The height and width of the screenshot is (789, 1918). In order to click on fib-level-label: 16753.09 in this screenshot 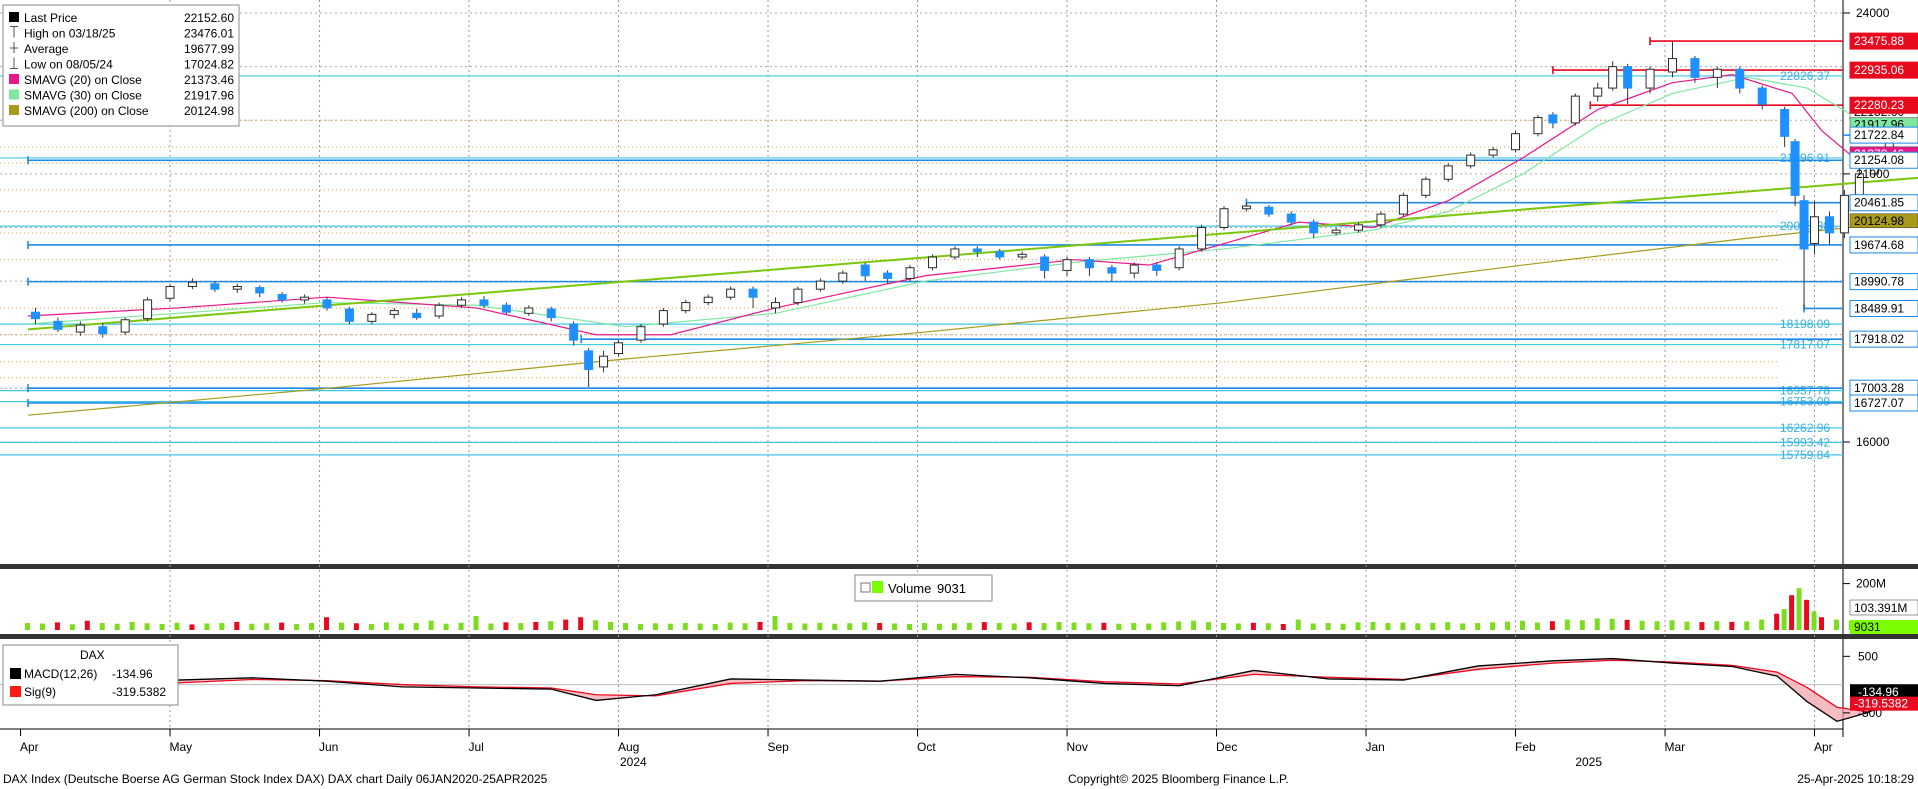, I will do `click(1805, 402)`.